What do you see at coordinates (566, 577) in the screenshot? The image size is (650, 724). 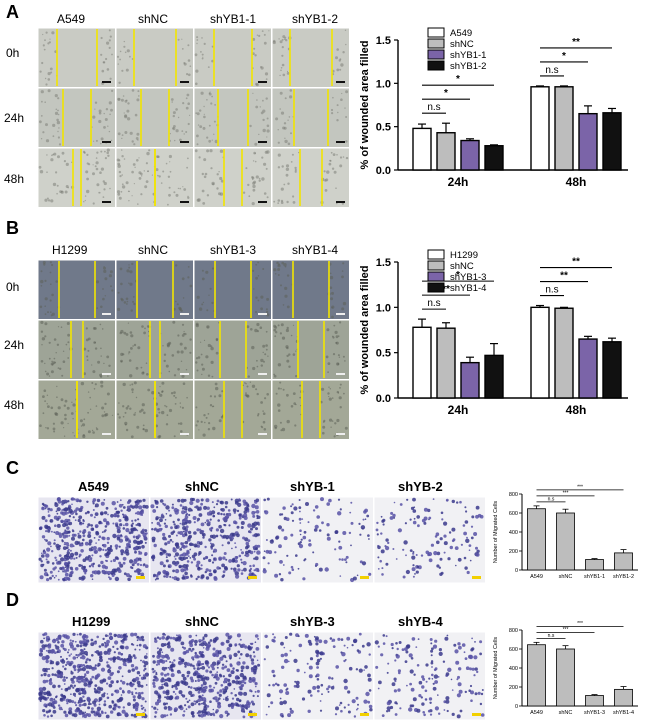 I see `x-tick-label: shNC` at bounding box center [566, 577].